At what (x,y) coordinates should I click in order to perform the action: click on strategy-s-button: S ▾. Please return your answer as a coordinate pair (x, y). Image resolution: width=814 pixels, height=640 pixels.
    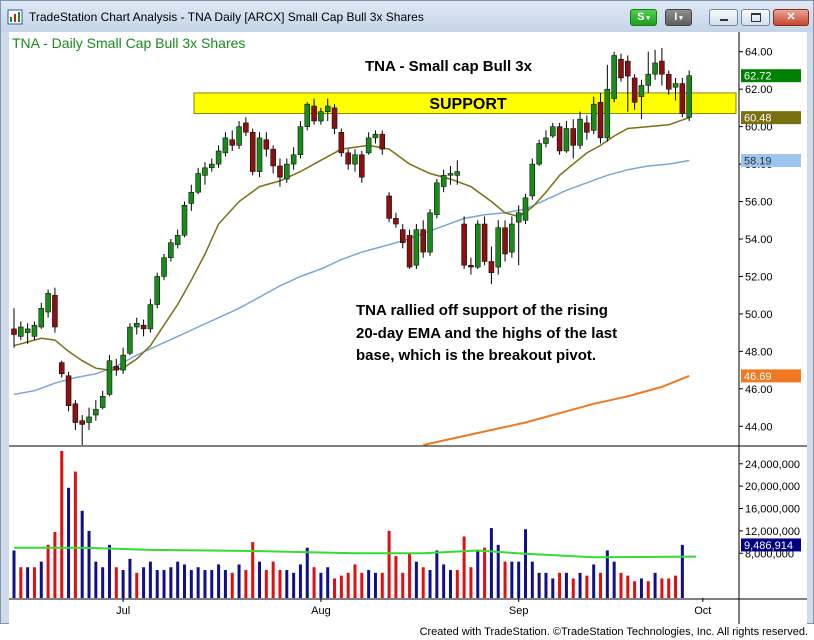
    Looking at the image, I should click on (643, 17).